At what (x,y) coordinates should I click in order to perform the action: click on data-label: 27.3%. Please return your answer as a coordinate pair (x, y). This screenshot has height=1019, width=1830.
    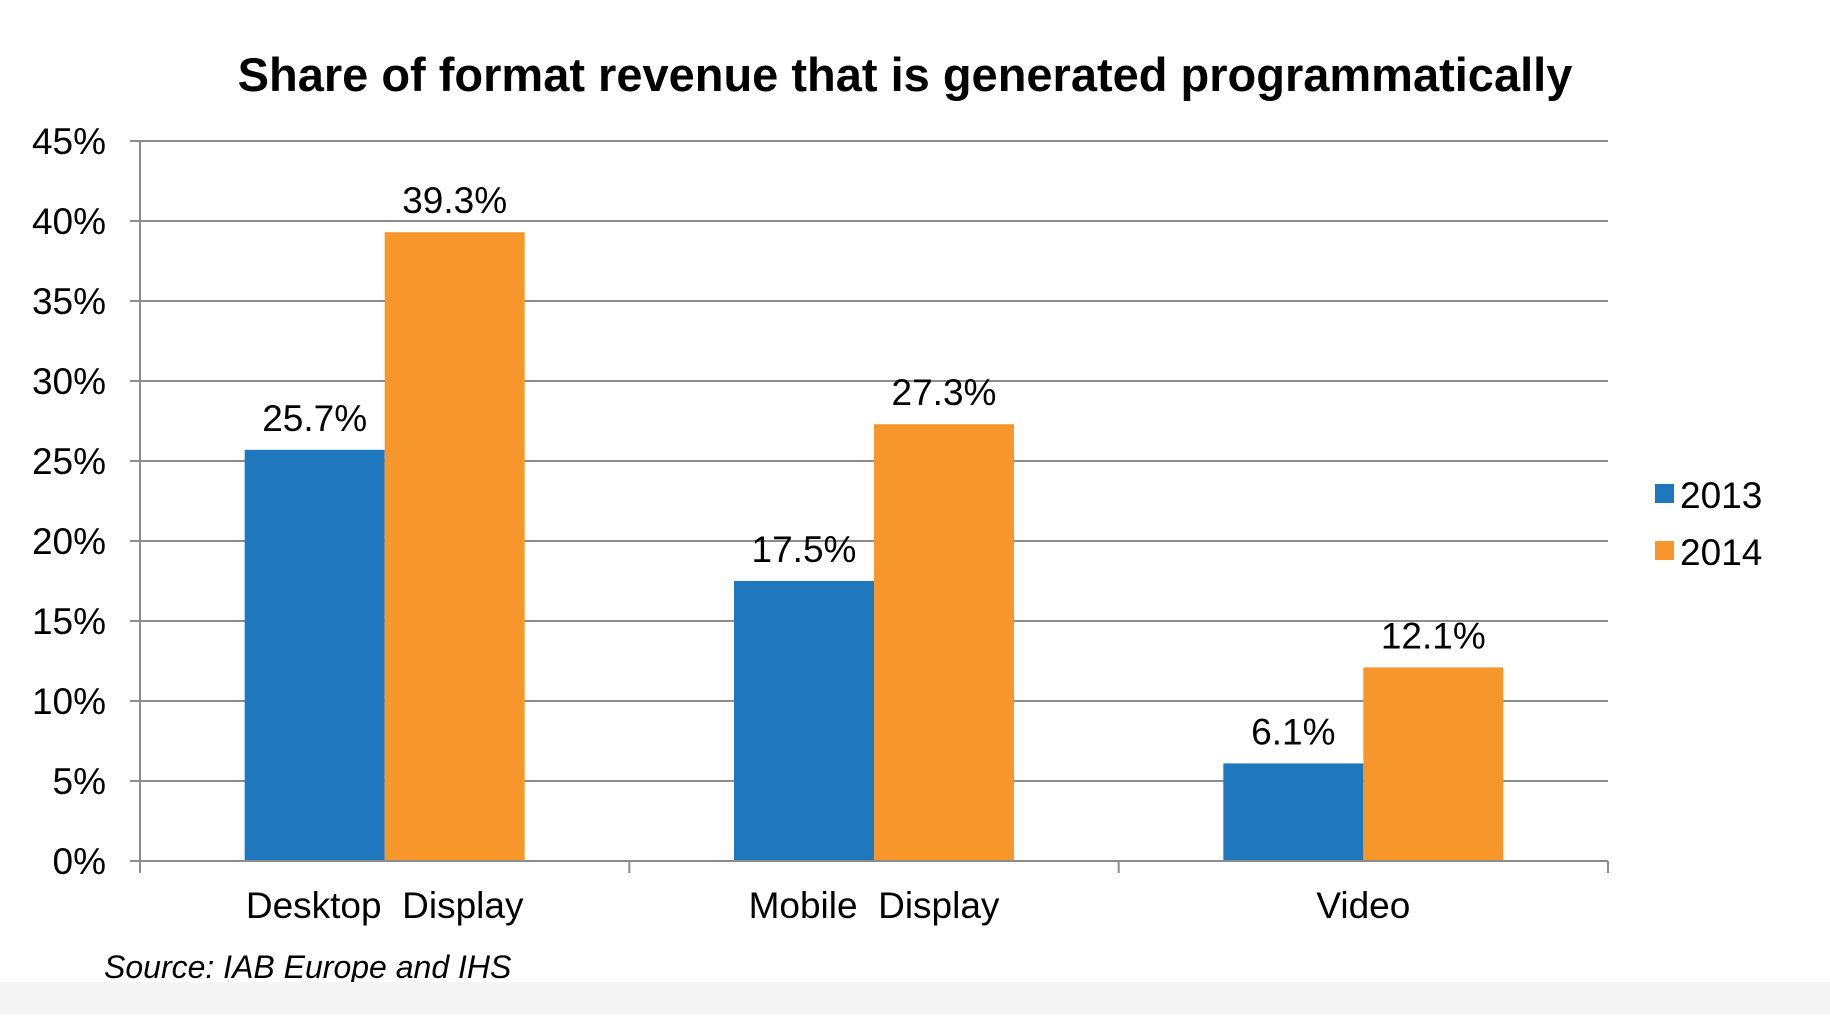
    Looking at the image, I should click on (944, 392).